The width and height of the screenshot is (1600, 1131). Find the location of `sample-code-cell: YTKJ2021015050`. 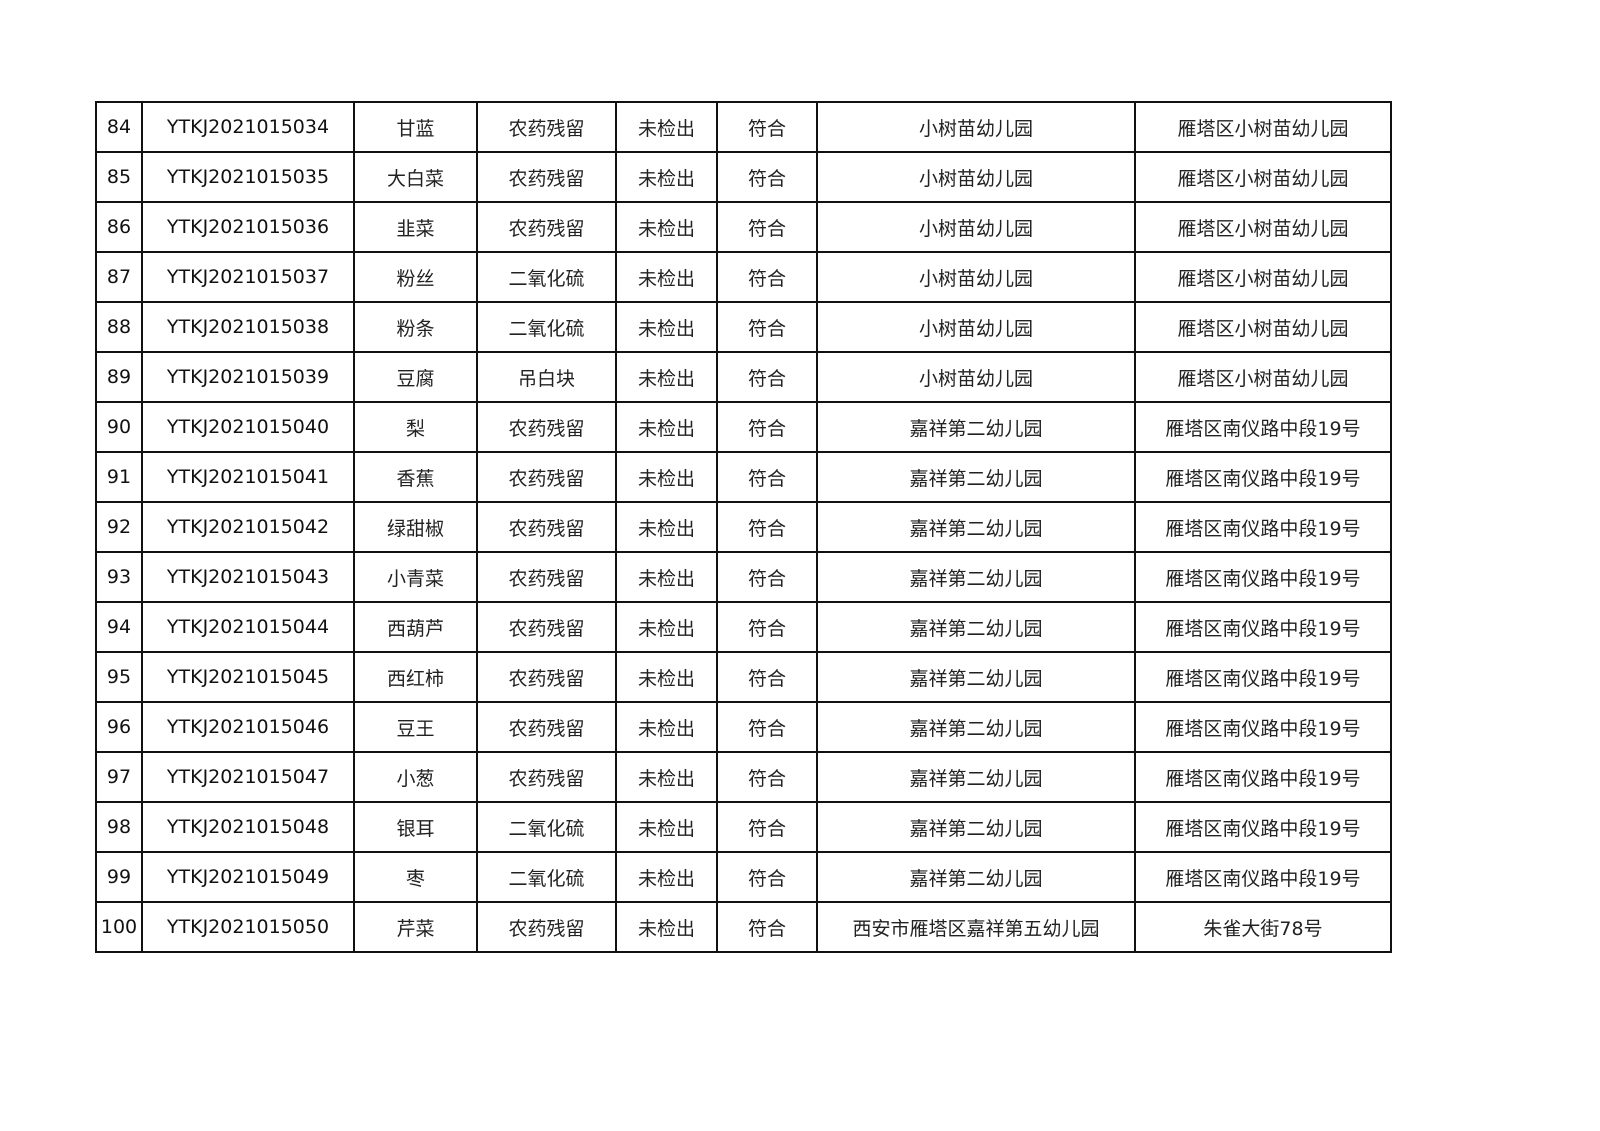

sample-code-cell: YTKJ2021015050 is located at coordinates (248, 927).